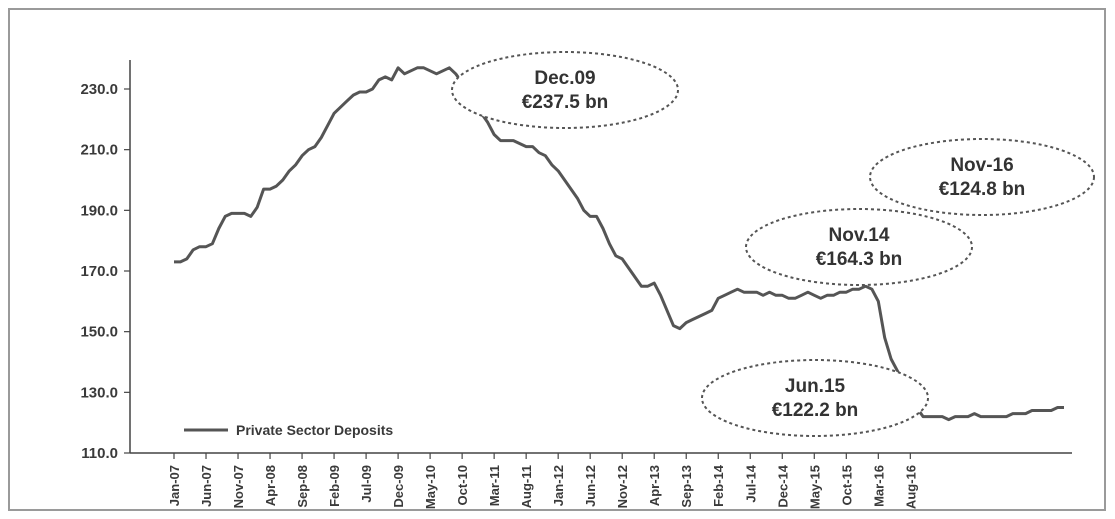 The image size is (1115, 519). I want to click on x-tick-label: Sep-13, so click(686, 486).